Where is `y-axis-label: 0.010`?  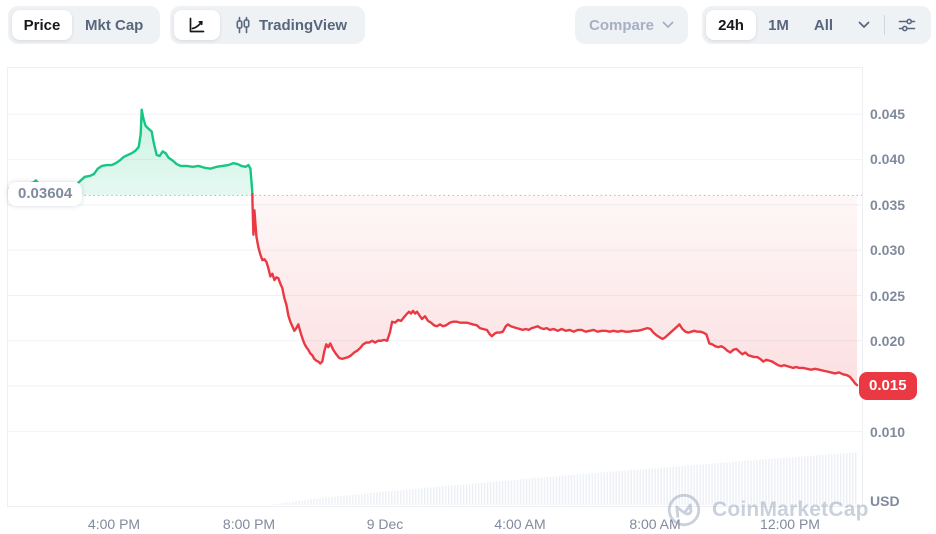
y-axis-label: 0.010 is located at coordinates (888, 432).